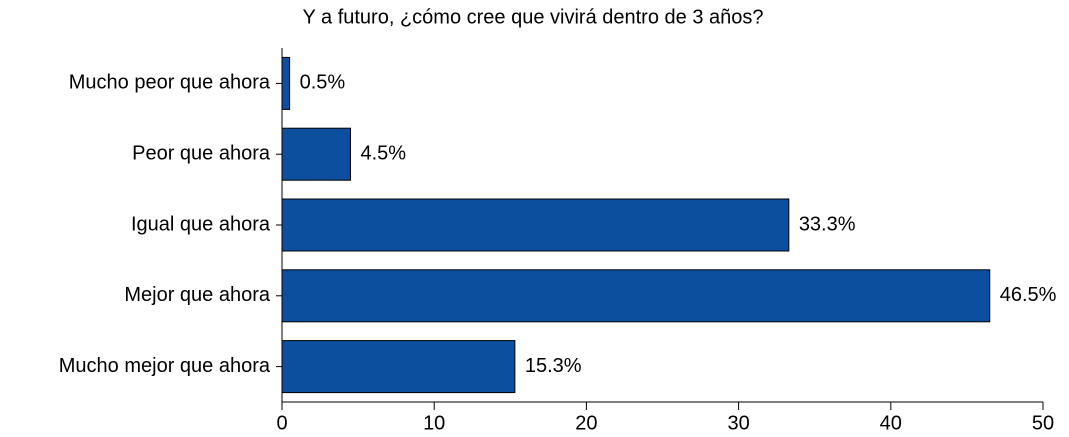 Image resolution: width=1069 pixels, height=437 pixels. I want to click on y-tick-label: Mejor que ahora, so click(197, 295).